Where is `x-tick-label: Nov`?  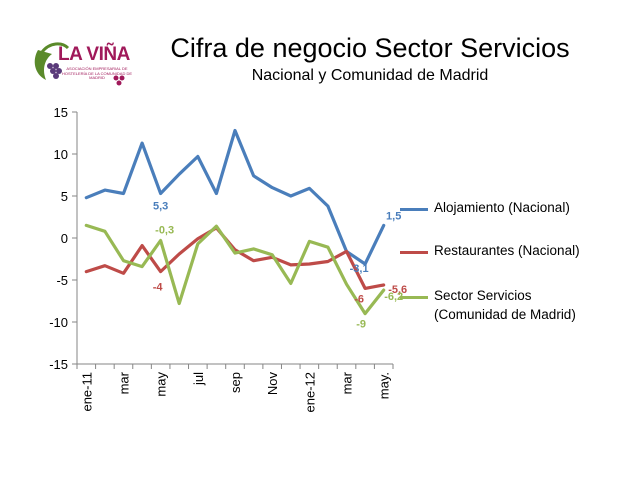 x-tick-label: Nov is located at coordinates (272, 384).